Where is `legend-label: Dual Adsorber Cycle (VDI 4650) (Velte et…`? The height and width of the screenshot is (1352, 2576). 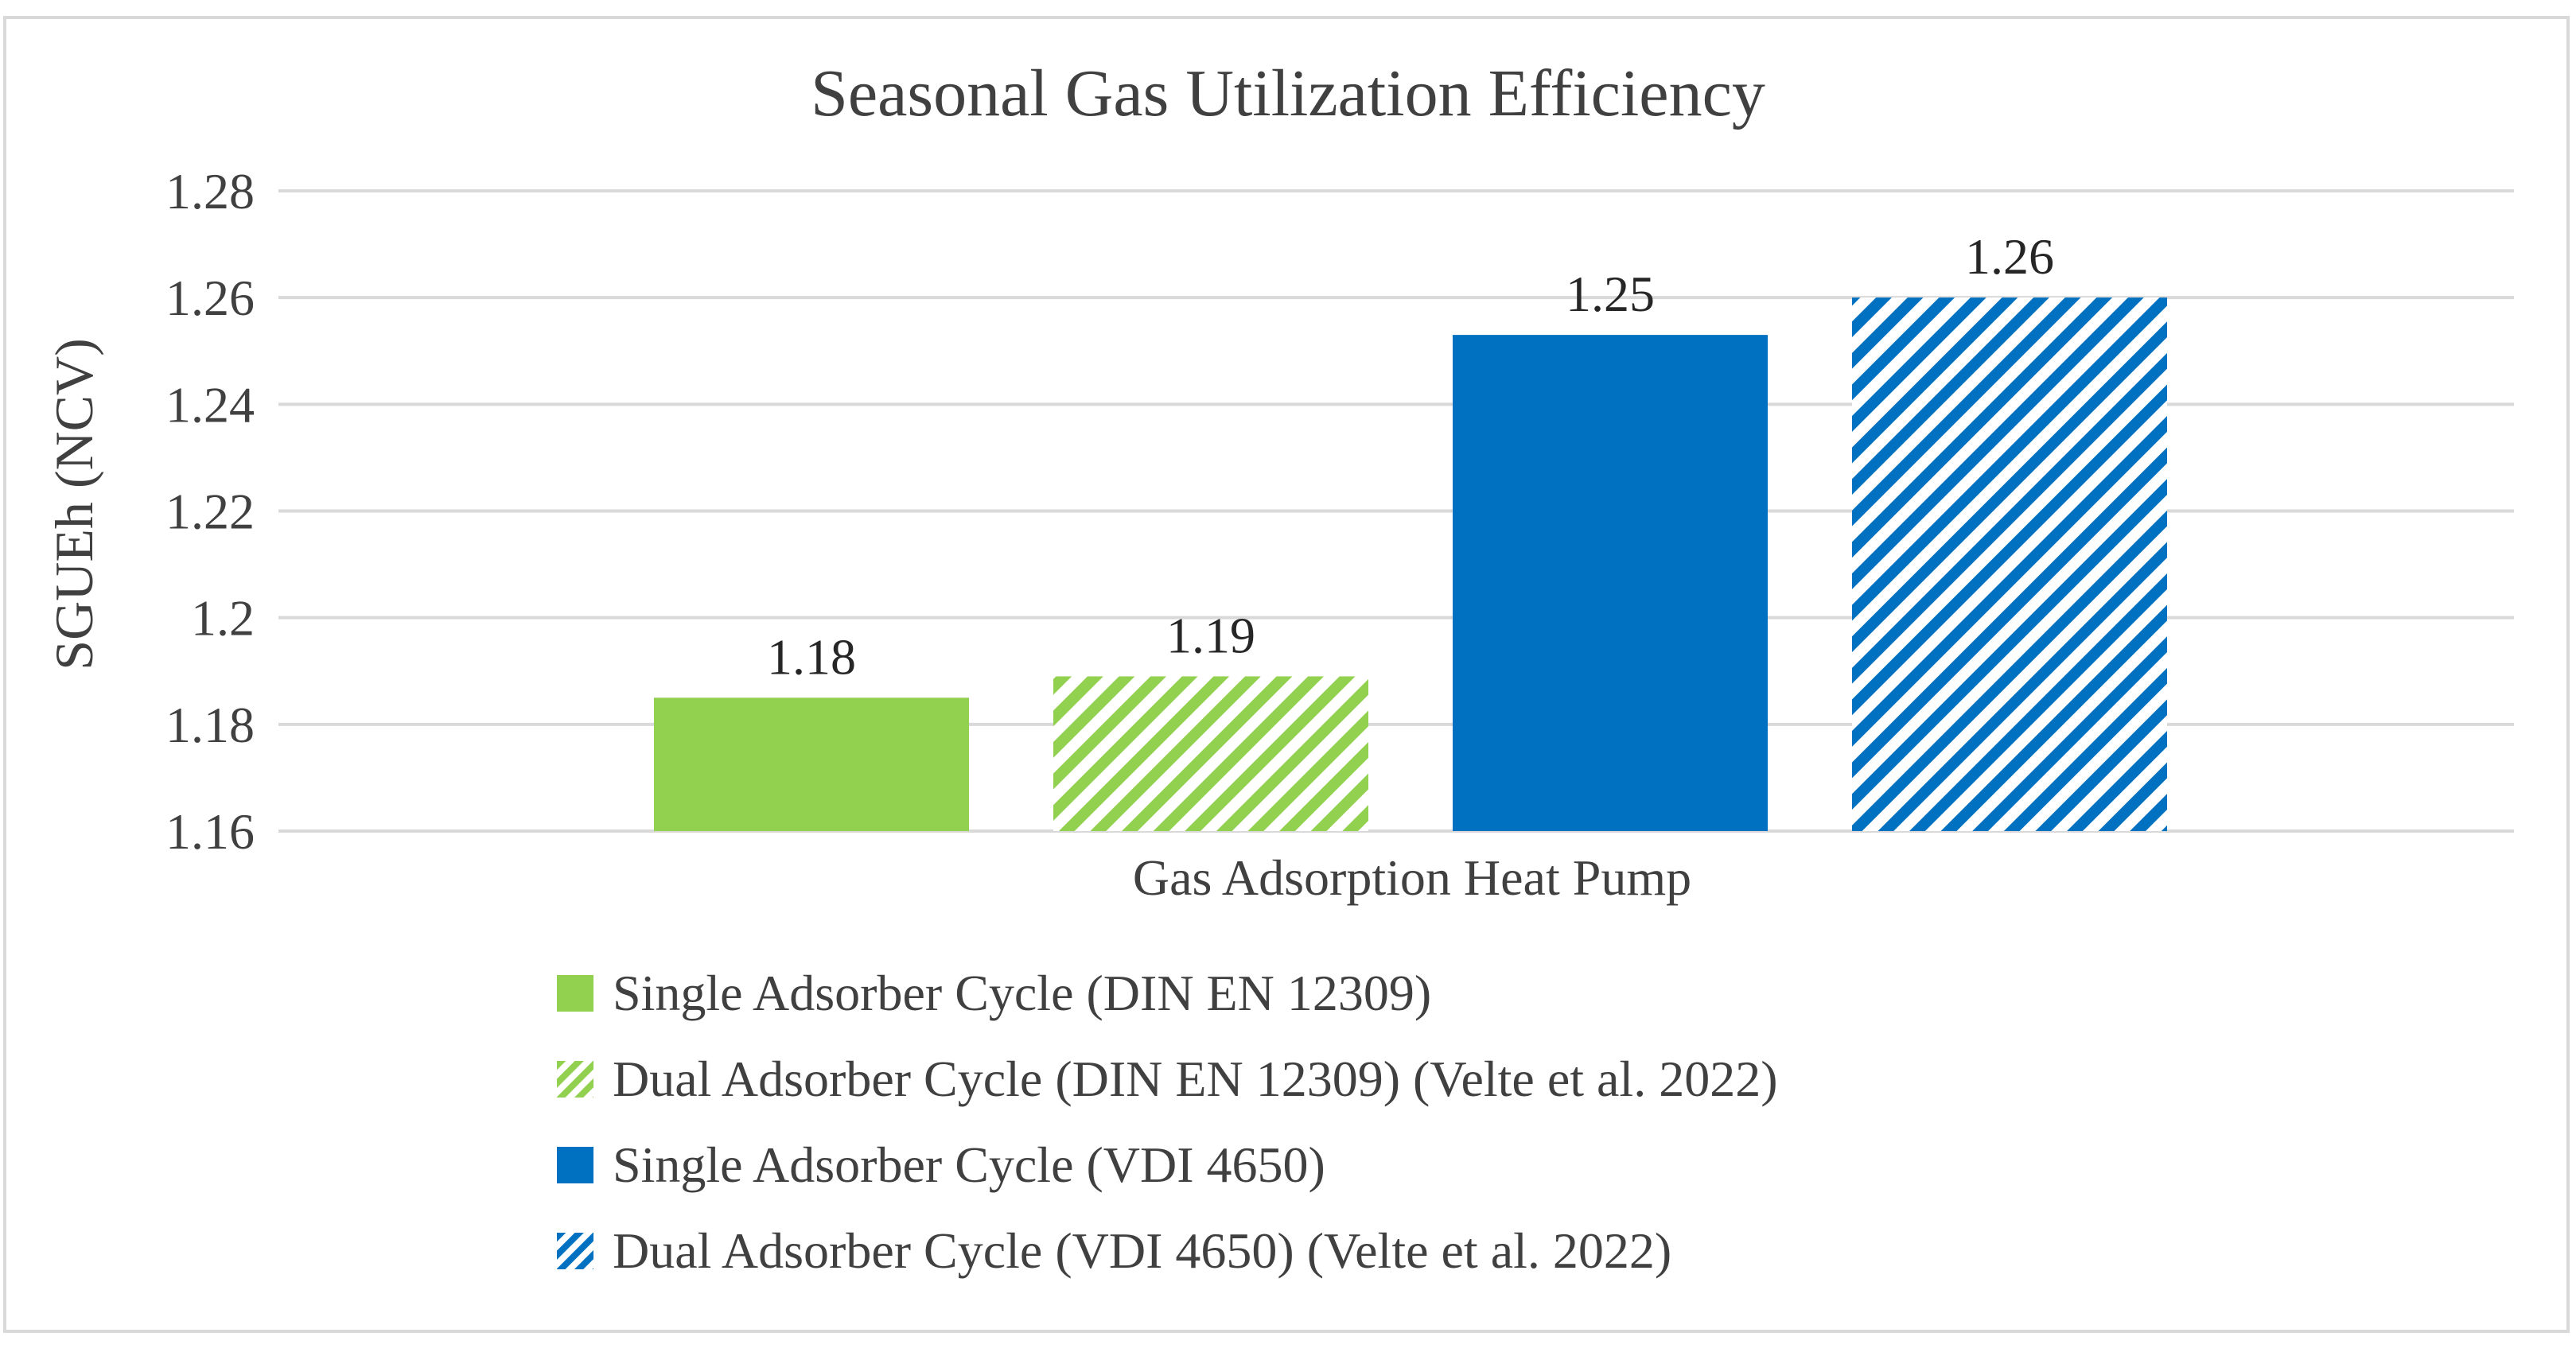
legend-label: Dual Adsorber Cycle (VDI 4650) (Velte et… is located at coordinates (1143, 1250).